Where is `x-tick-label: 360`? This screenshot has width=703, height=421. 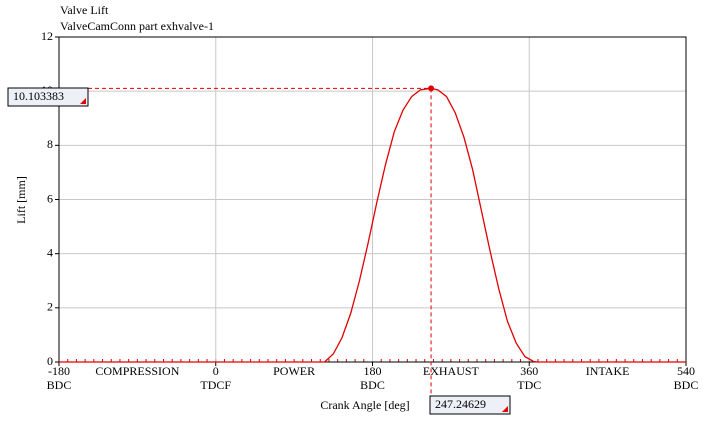 x-tick-label: 360 is located at coordinates (529, 371).